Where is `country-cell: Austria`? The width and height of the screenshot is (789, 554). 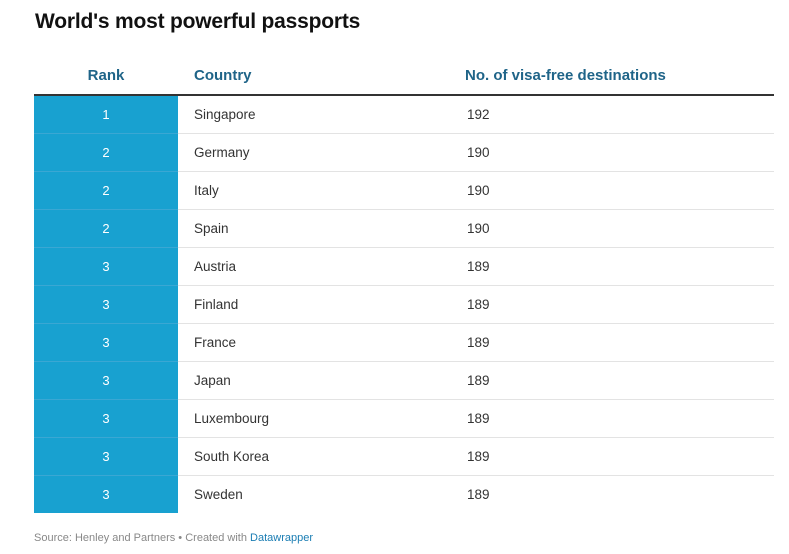
country-cell: Austria is located at coordinates (321, 266).